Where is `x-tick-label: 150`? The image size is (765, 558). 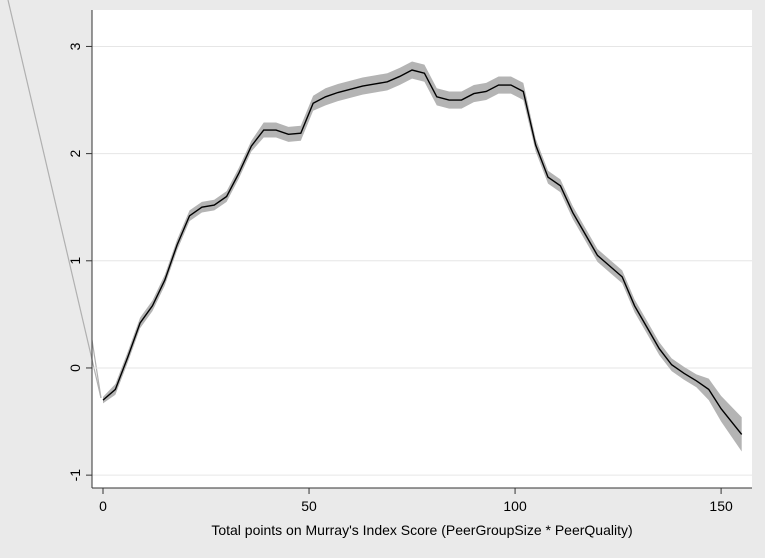
x-tick-label: 150 is located at coordinates (721, 506).